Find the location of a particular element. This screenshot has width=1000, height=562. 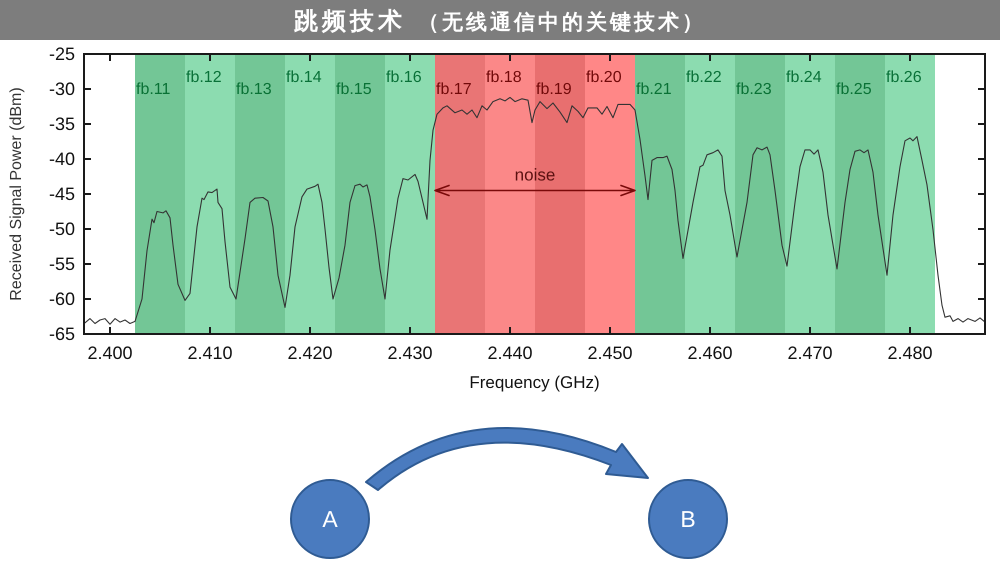

band-label: fb.14 is located at coordinates (304, 77).